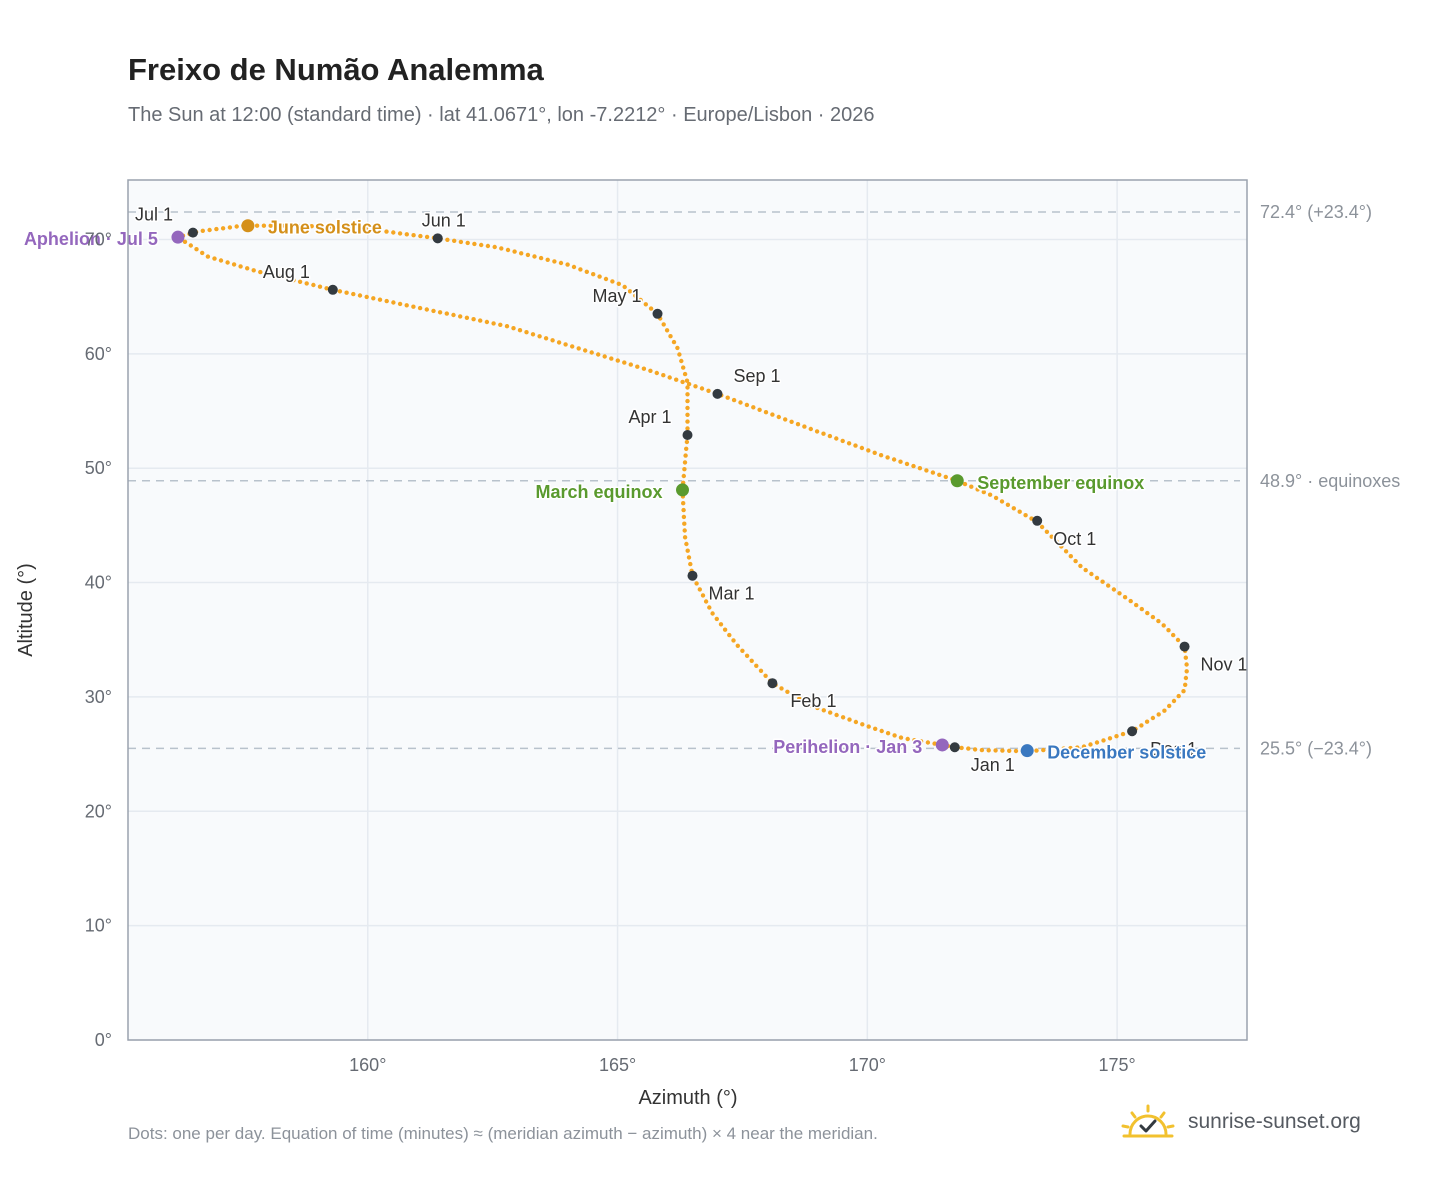 This screenshot has height=1188, width=1448. What do you see at coordinates (103, 1040) in the screenshot?
I see `y-tick-label: 0°` at bounding box center [103, 1040].